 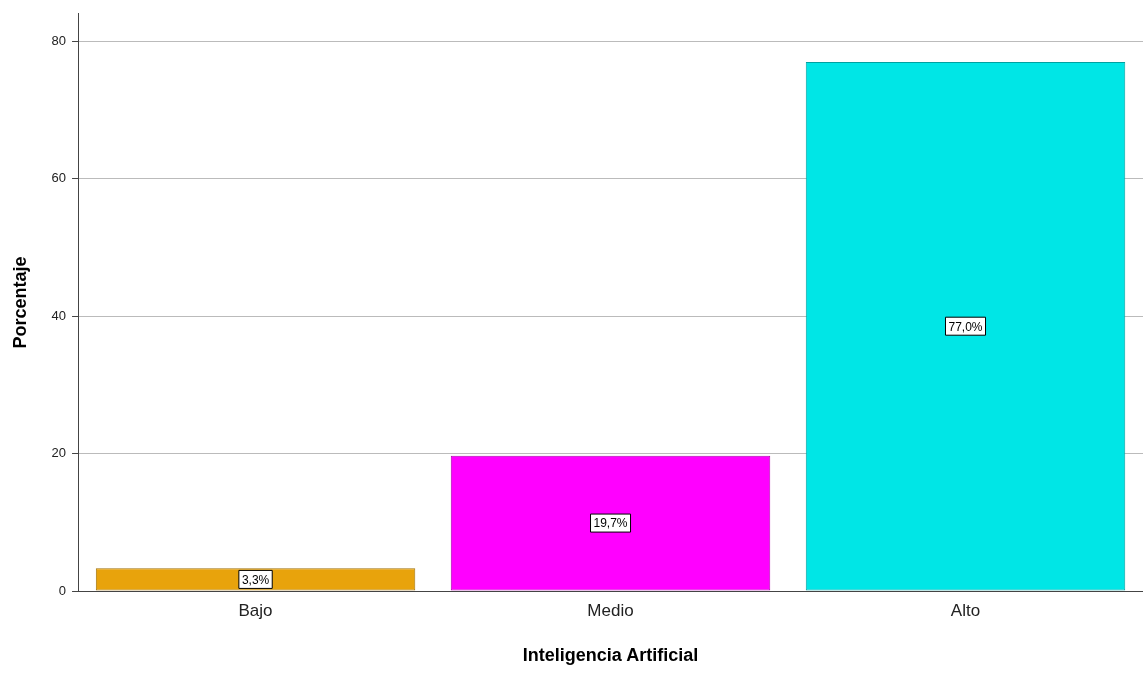 What do you see at coordinates (965, 326) in the screenshot?
I see `data-label: 77,0%` at bounding box center [965, 326].